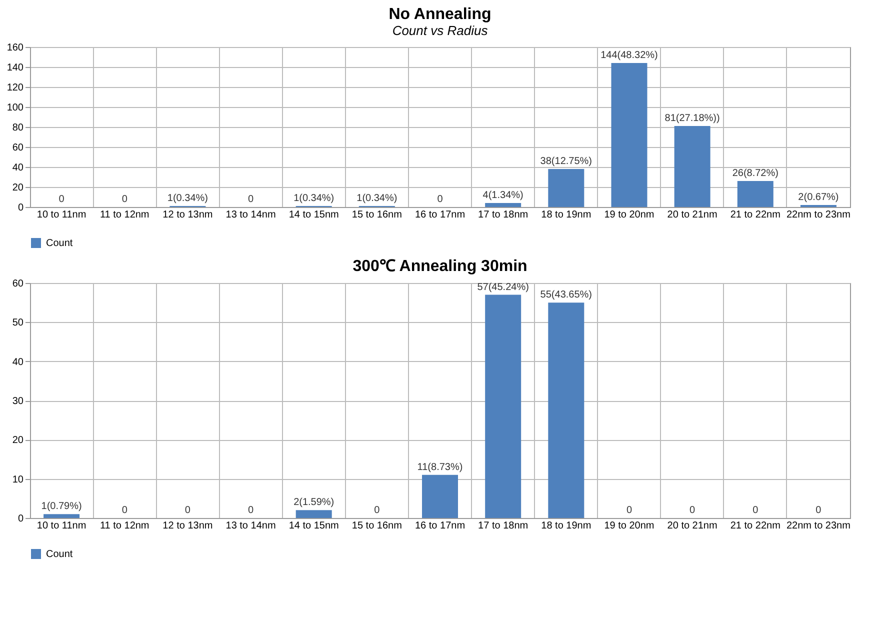 This screenshot has height=626, width=876. Describe the element at coordinates (18, 128) in the screenshot. I see `y-tick-label: 80` at that location.